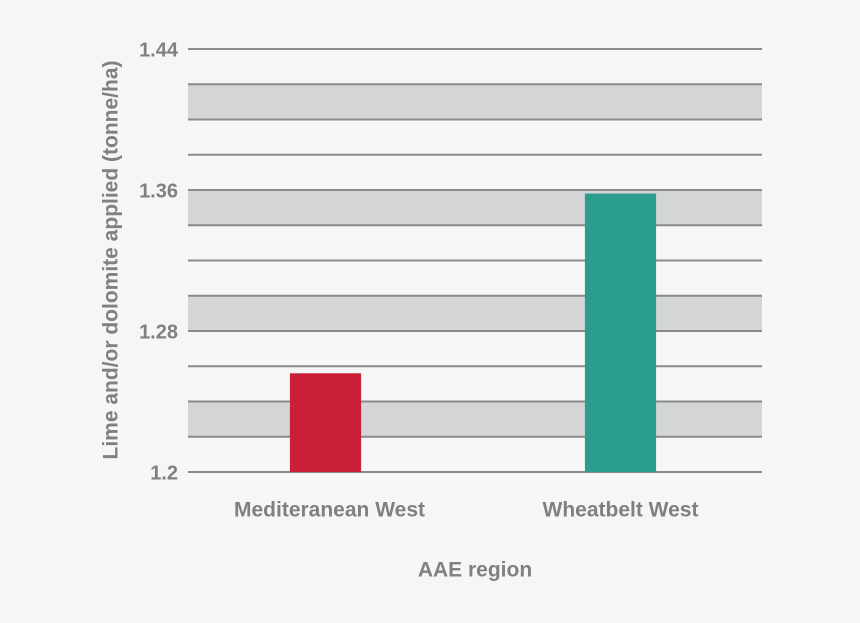 The height and width of the screenshot is (623, 860). What do you see at coordinates (621, 510) in the screenshot?
I see `x-tick-label: Wheatbelt West` at bounding box center [621, 510].